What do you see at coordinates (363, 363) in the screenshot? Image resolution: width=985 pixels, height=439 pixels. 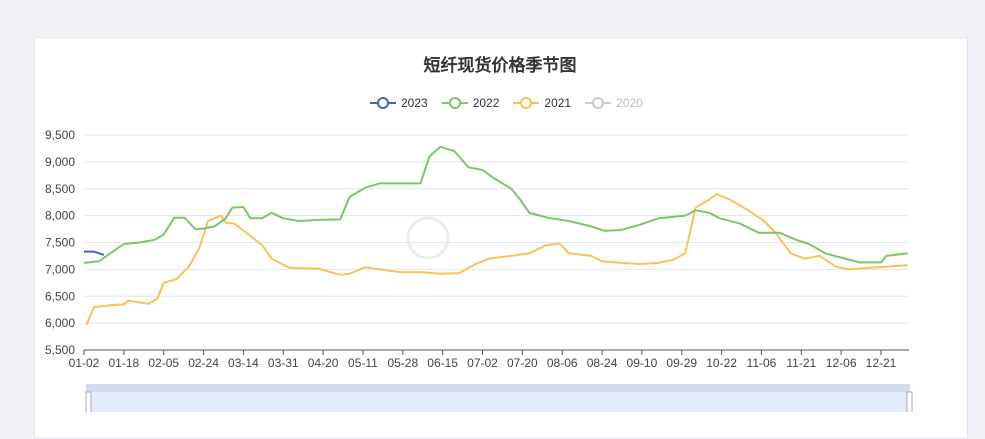 I see `x-tick-label: 05-11` at bounding box center [363, 363].